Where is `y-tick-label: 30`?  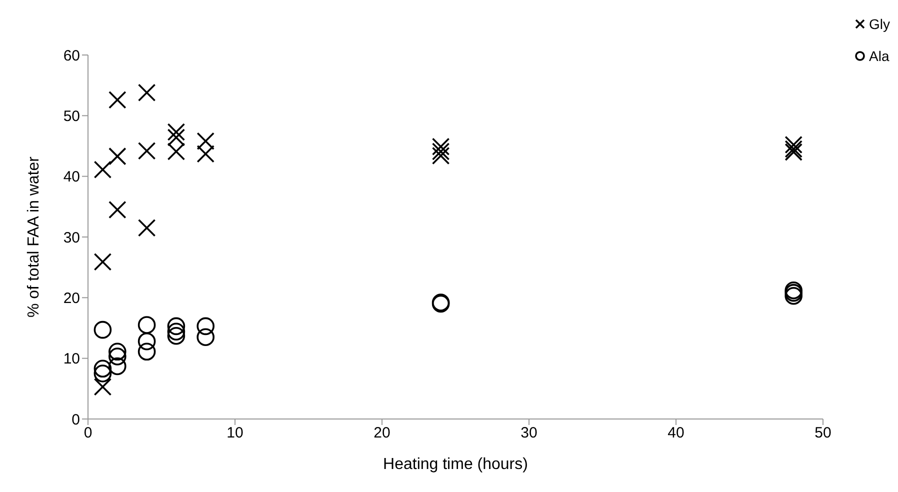
y-tick-label: 30 is located at coordinates (71, 237).